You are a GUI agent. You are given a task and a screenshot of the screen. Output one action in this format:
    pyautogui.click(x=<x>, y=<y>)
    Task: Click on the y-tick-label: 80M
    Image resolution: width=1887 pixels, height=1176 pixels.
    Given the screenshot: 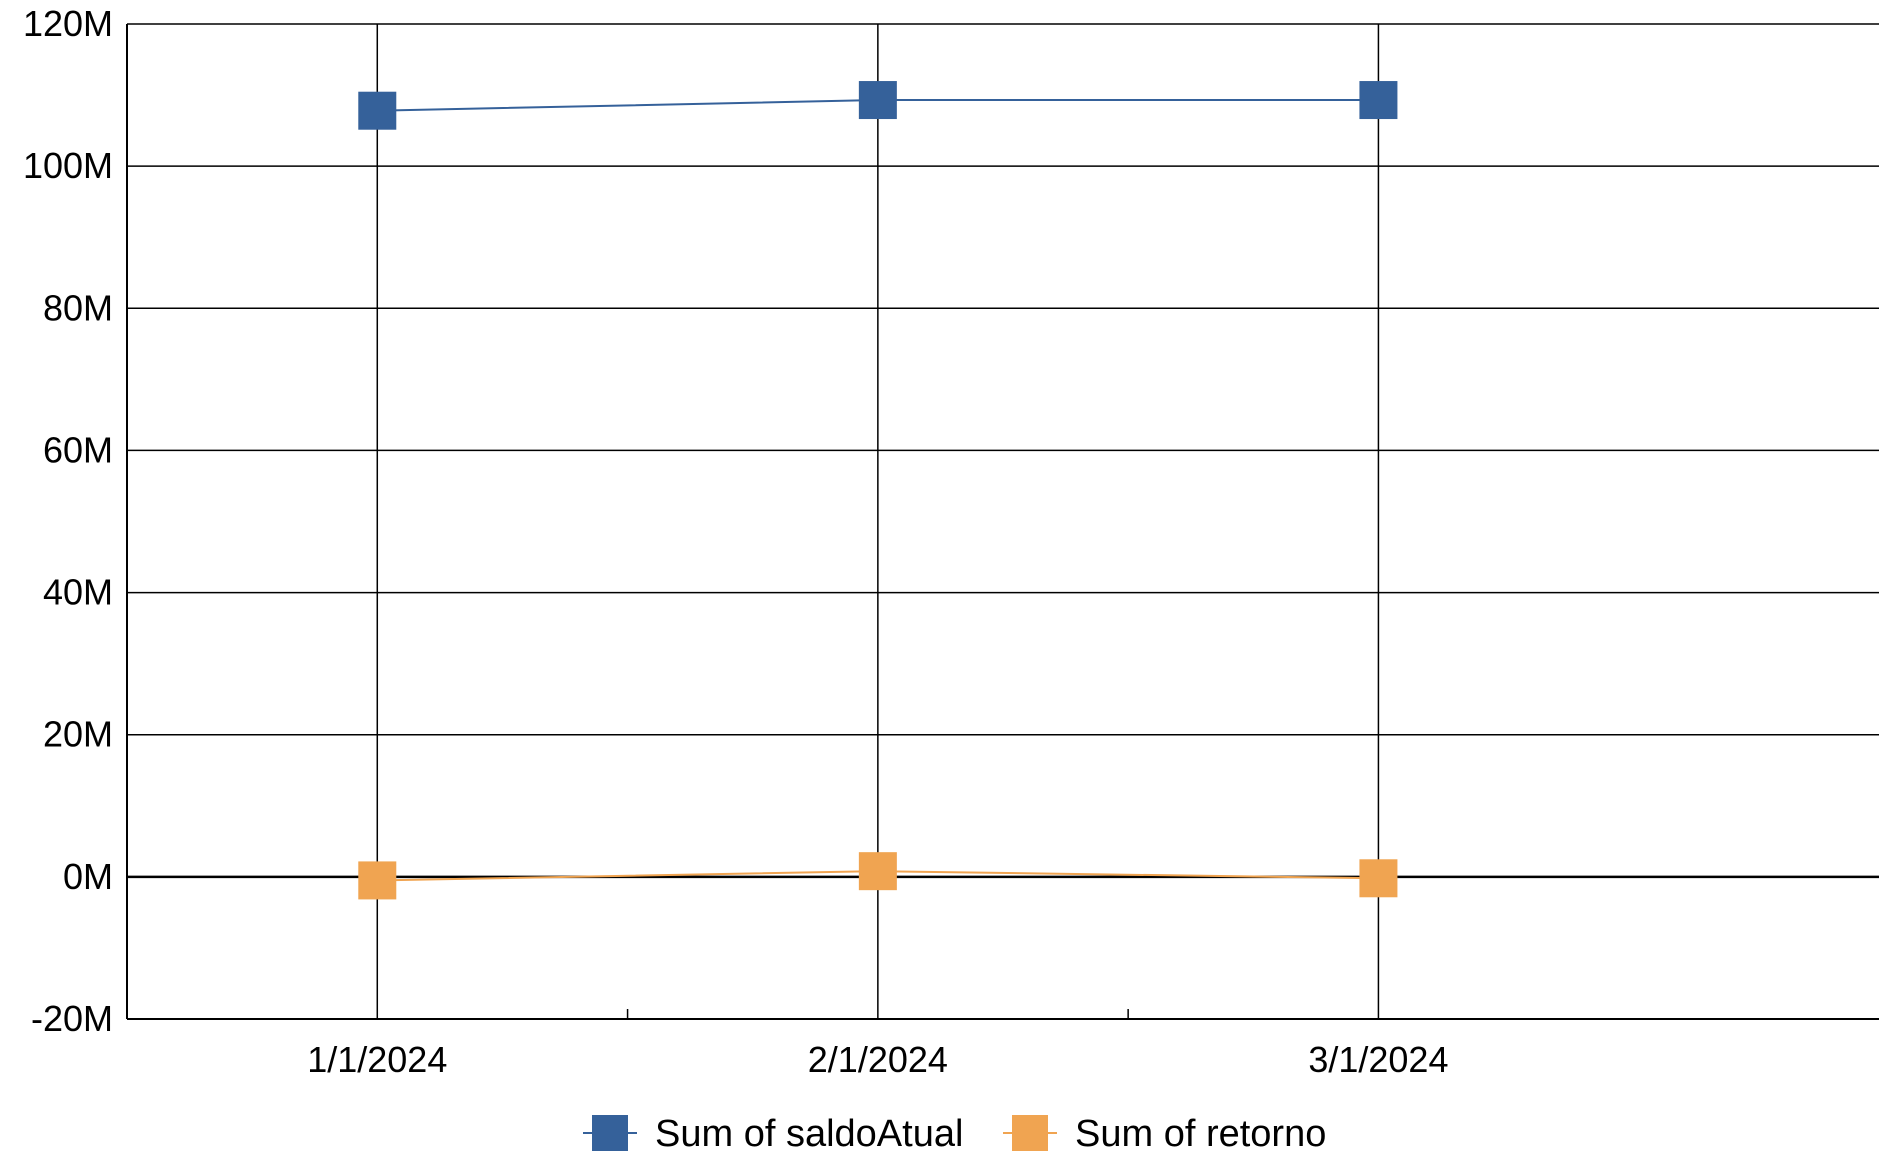 What is the action you would take?
    pyautogui.click(x=78, y=307)
    